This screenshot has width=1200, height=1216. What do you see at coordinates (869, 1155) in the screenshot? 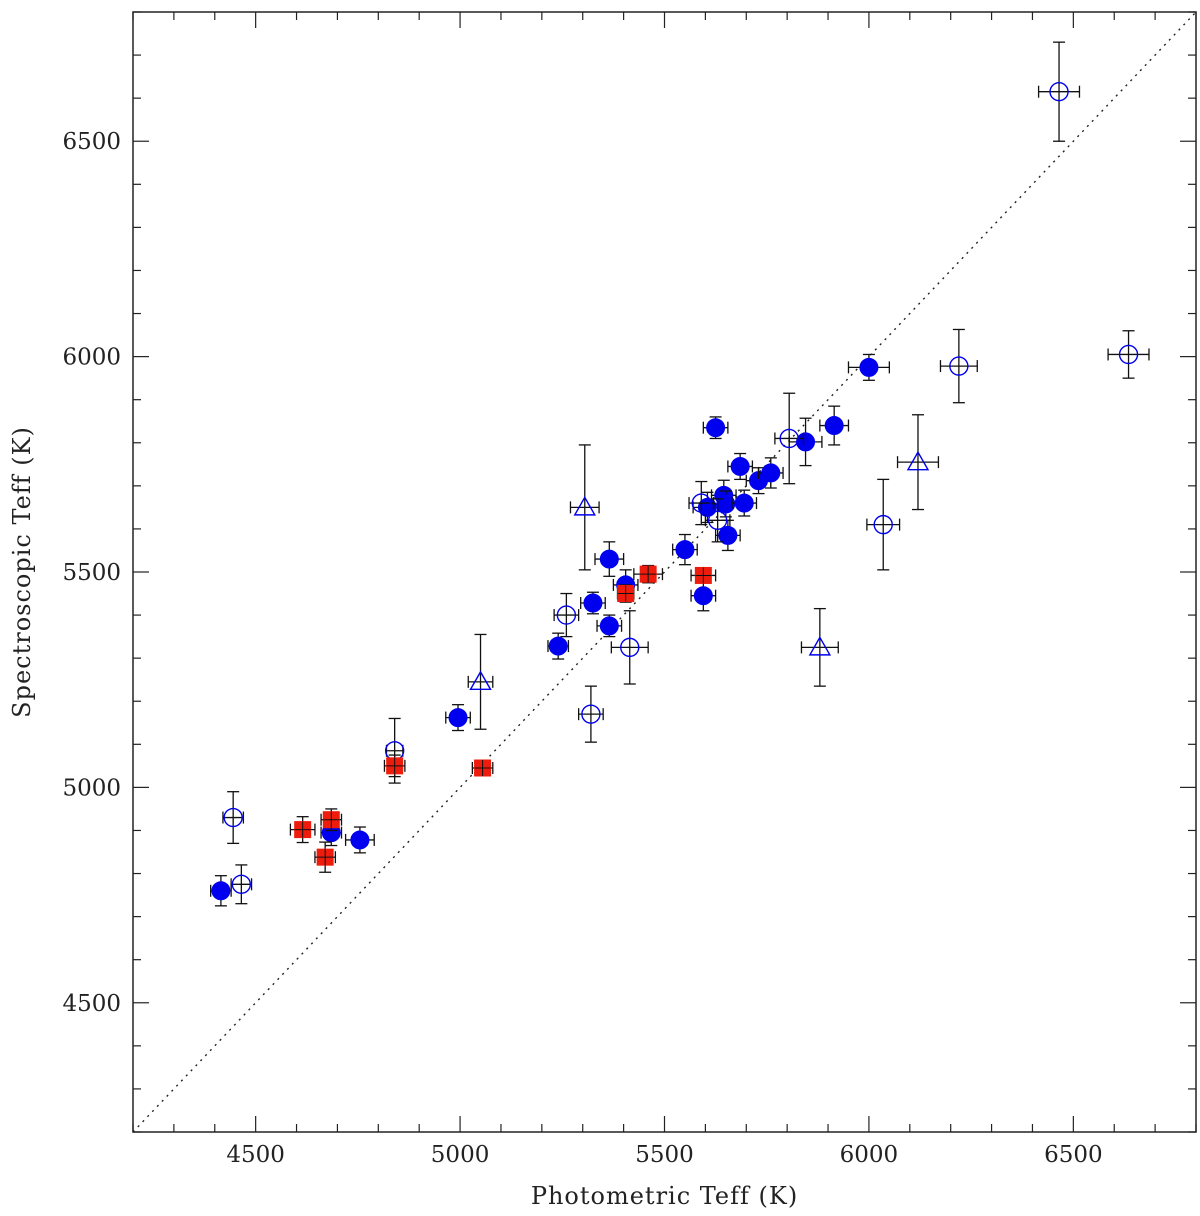
I see `x-tick-label: 6000` at bounding box center [869, 1155].